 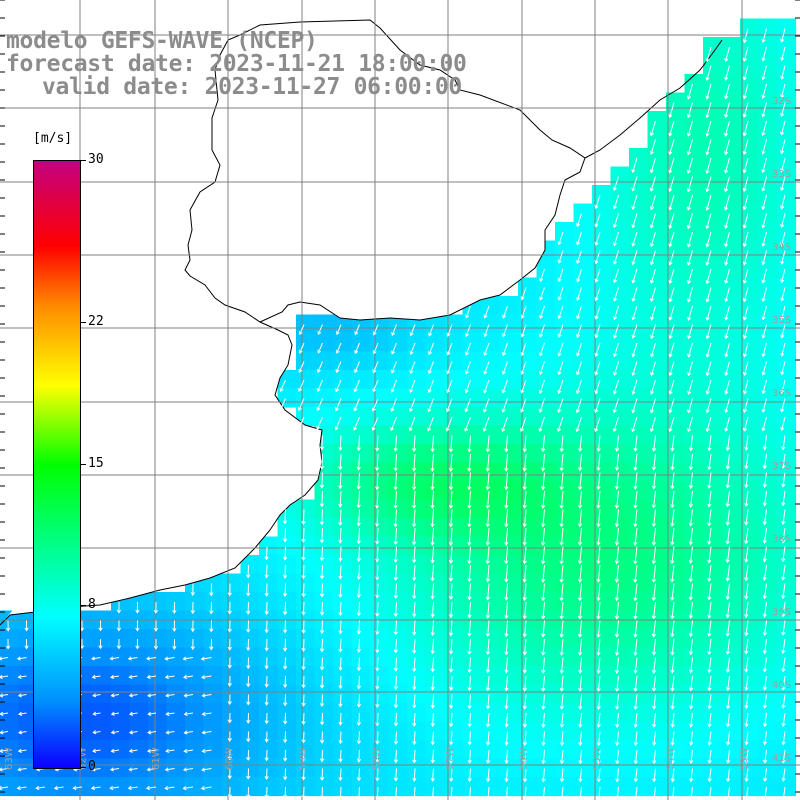 What do you see at coordinates (781, 247) in the screenshot?
I see `latitude-label: 34S` at bounding box center [781, 247].